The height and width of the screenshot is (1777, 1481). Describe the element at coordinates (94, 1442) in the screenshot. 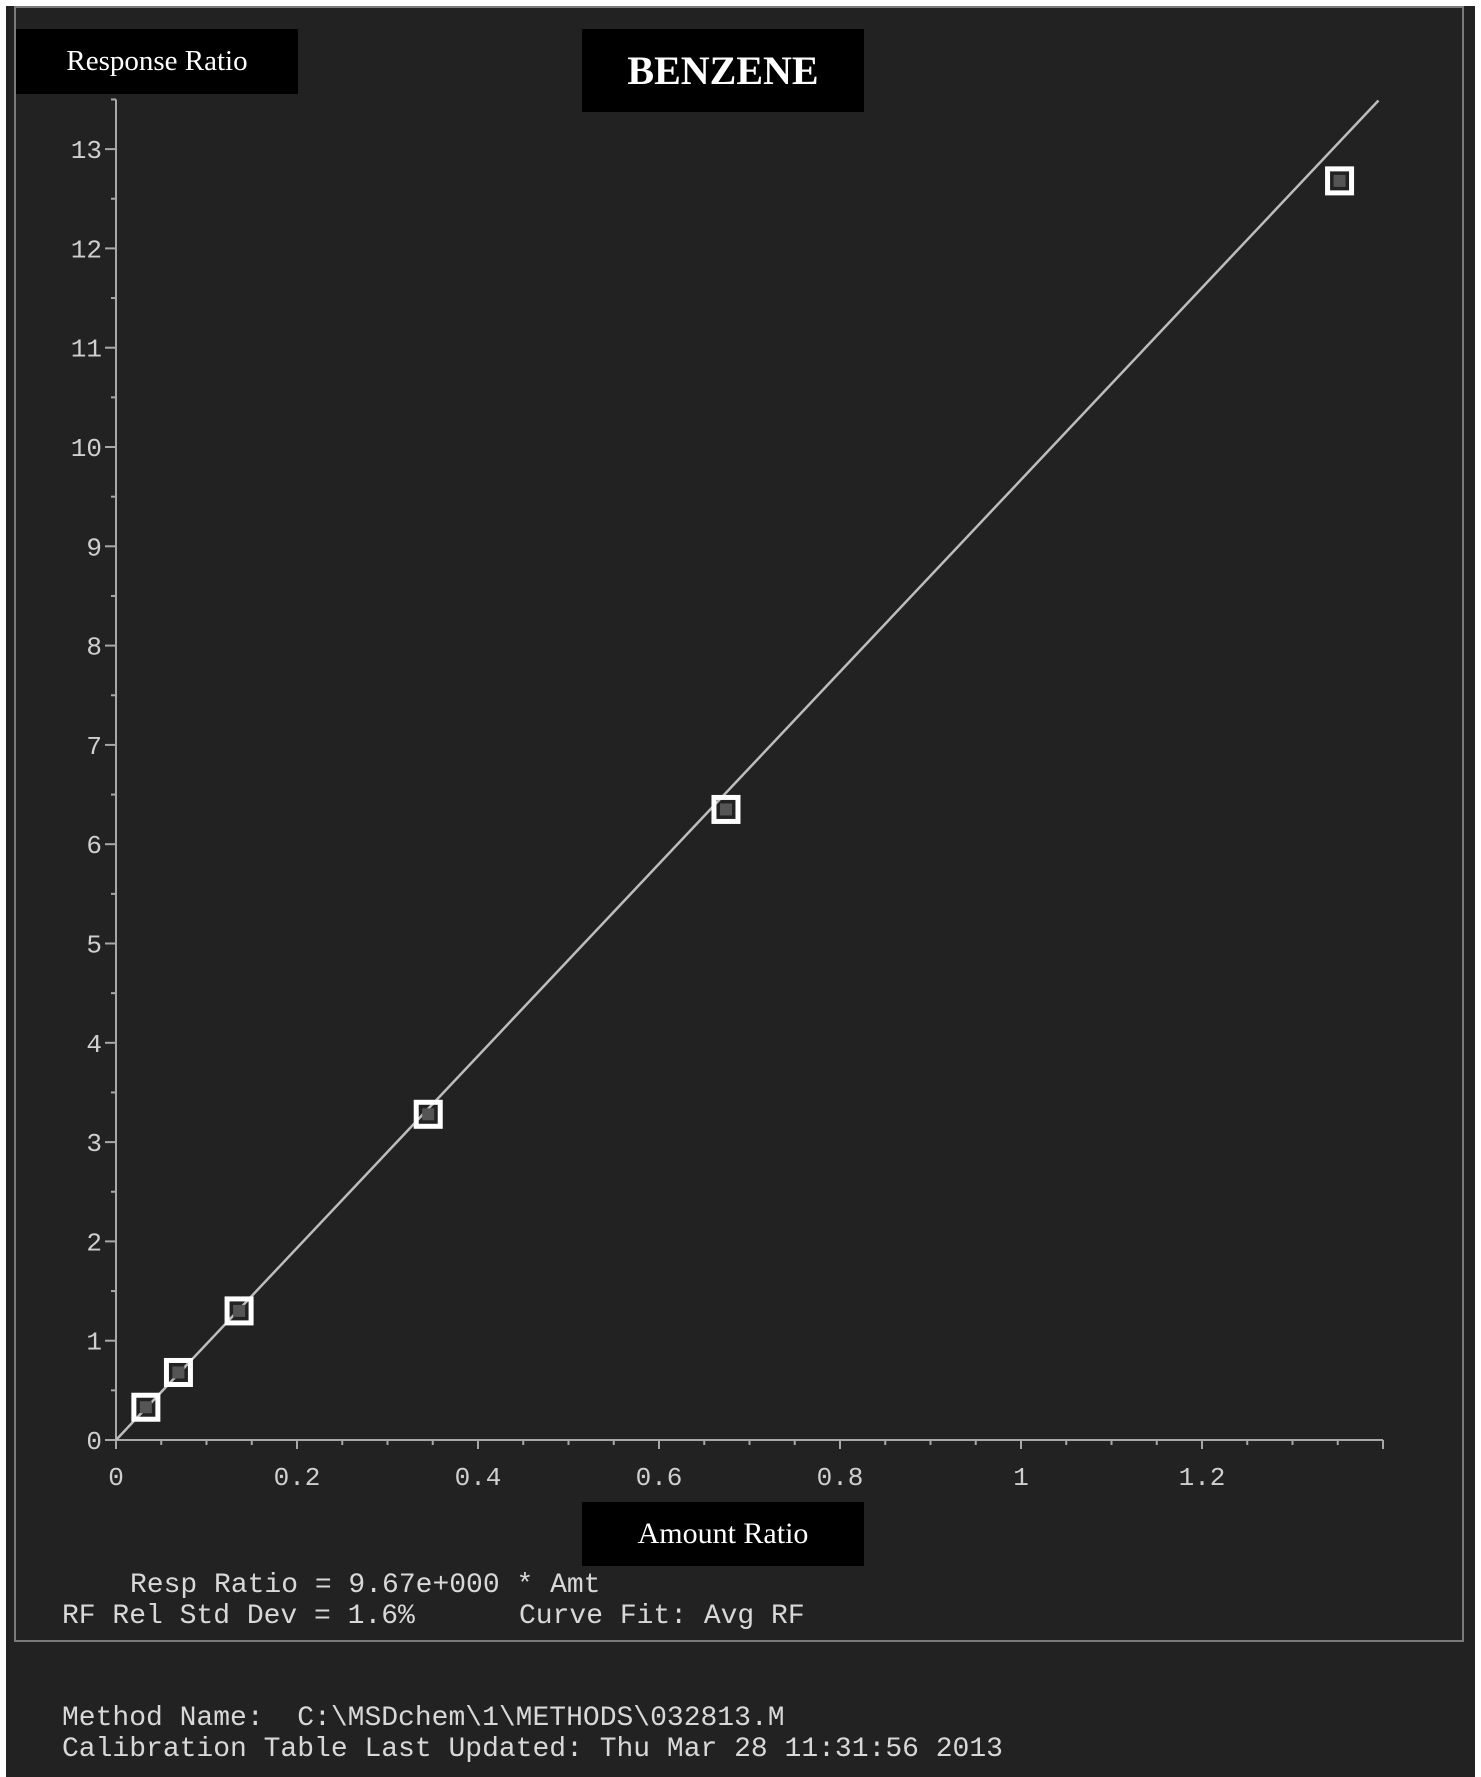

I see `y-tick-label: 0` at that location.